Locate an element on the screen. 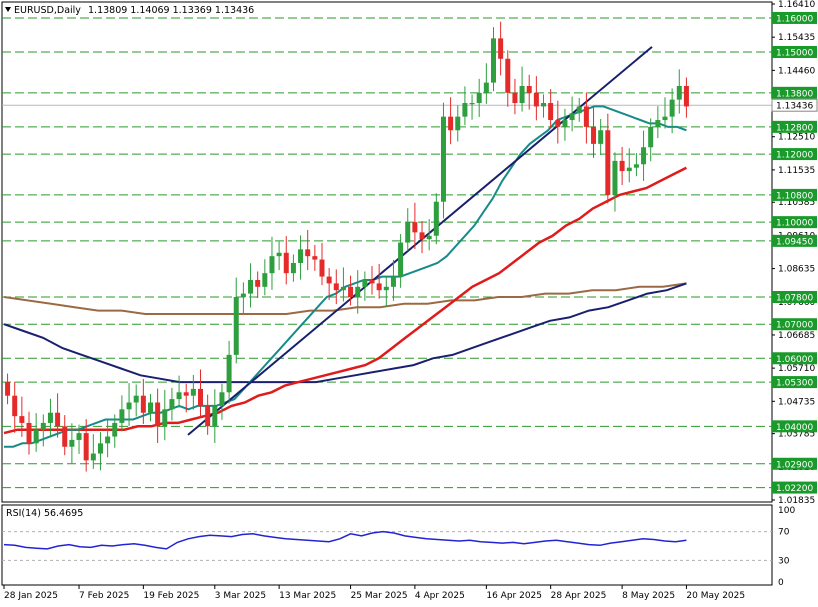 The width and height of the screenshot is (818, 607). time-tick-label: 28 Apr 2025 is located at coordinates (579, 596).